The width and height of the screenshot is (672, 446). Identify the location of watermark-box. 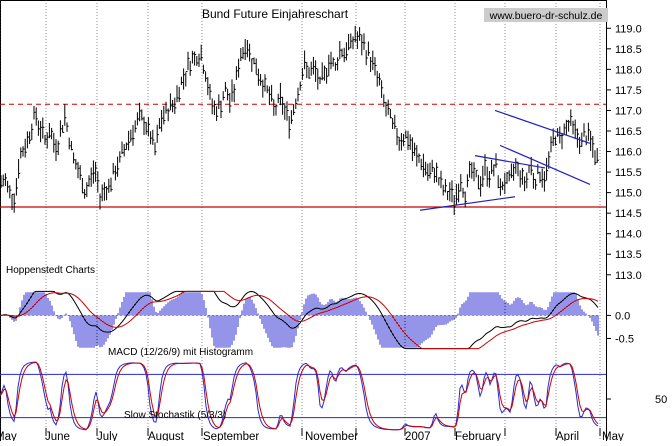
(546, 15).